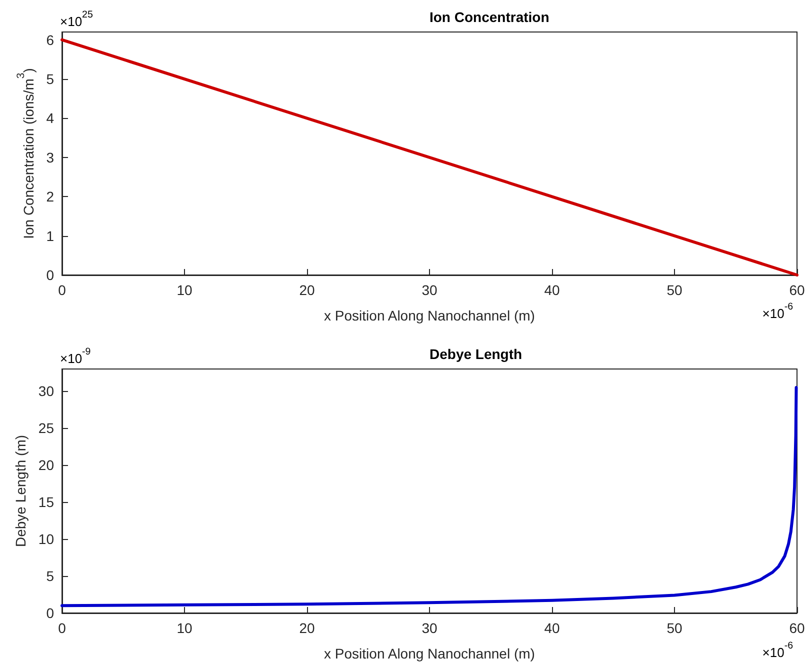  Describe the element at coordinates (25, 153) in the screenshot. I see `y-axis-title: Ion Concentration (ions/m3)` at that location.